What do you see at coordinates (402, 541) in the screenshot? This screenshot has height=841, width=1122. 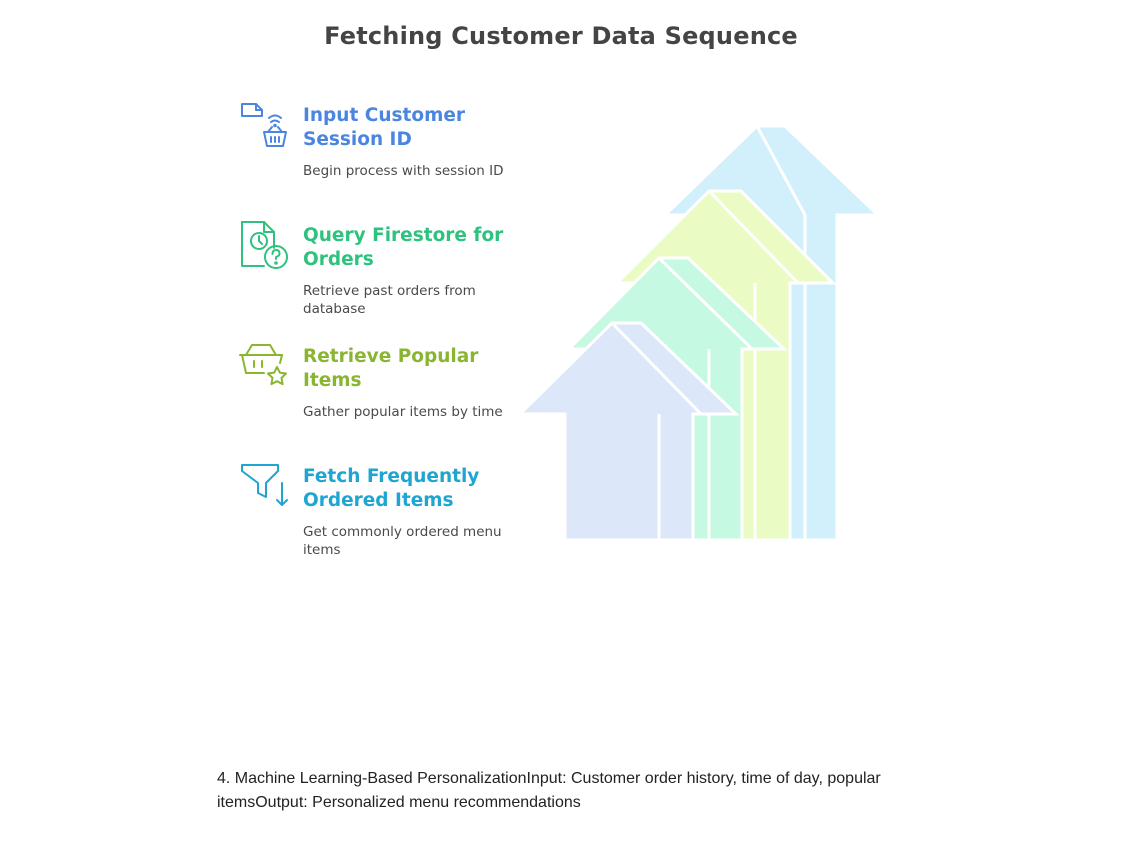 I see `step-description: Get commonly ordered menu items` at bounding box center [402, 541].